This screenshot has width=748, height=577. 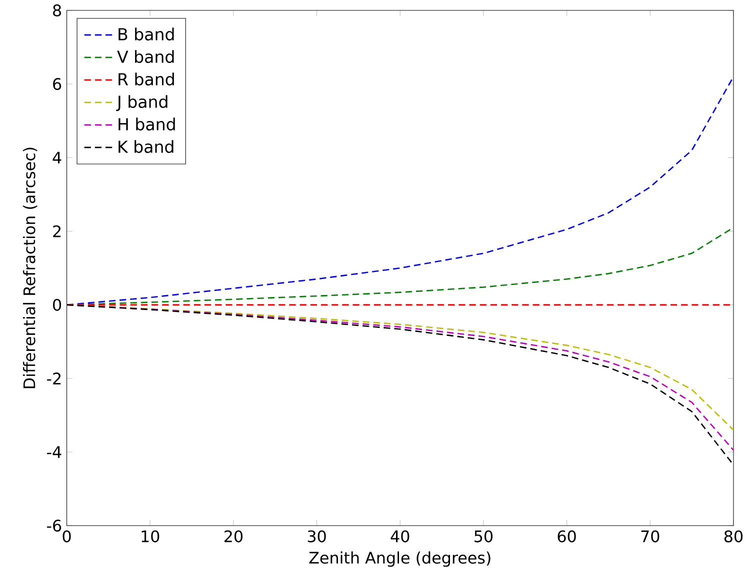 I want to click on legend-label: J band, so click(x=142, y=102).